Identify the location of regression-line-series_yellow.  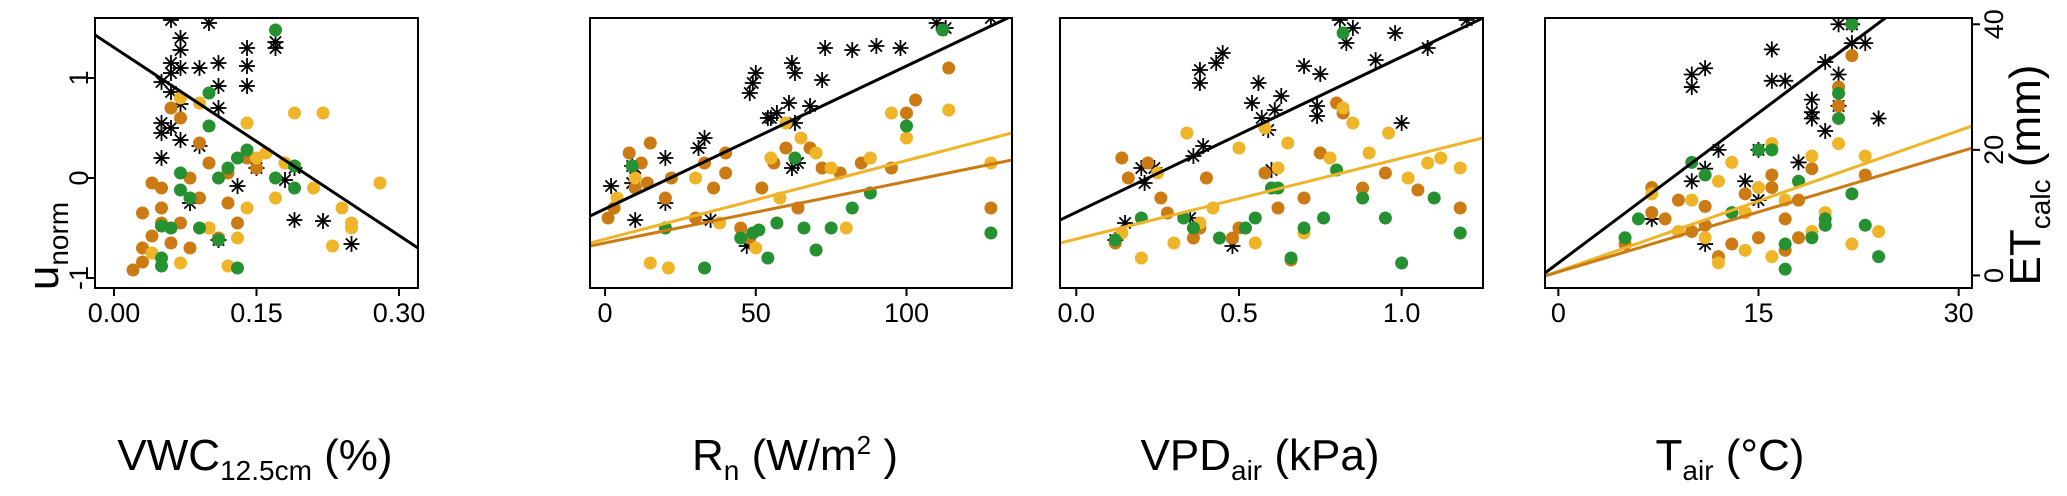
(1758, 201).